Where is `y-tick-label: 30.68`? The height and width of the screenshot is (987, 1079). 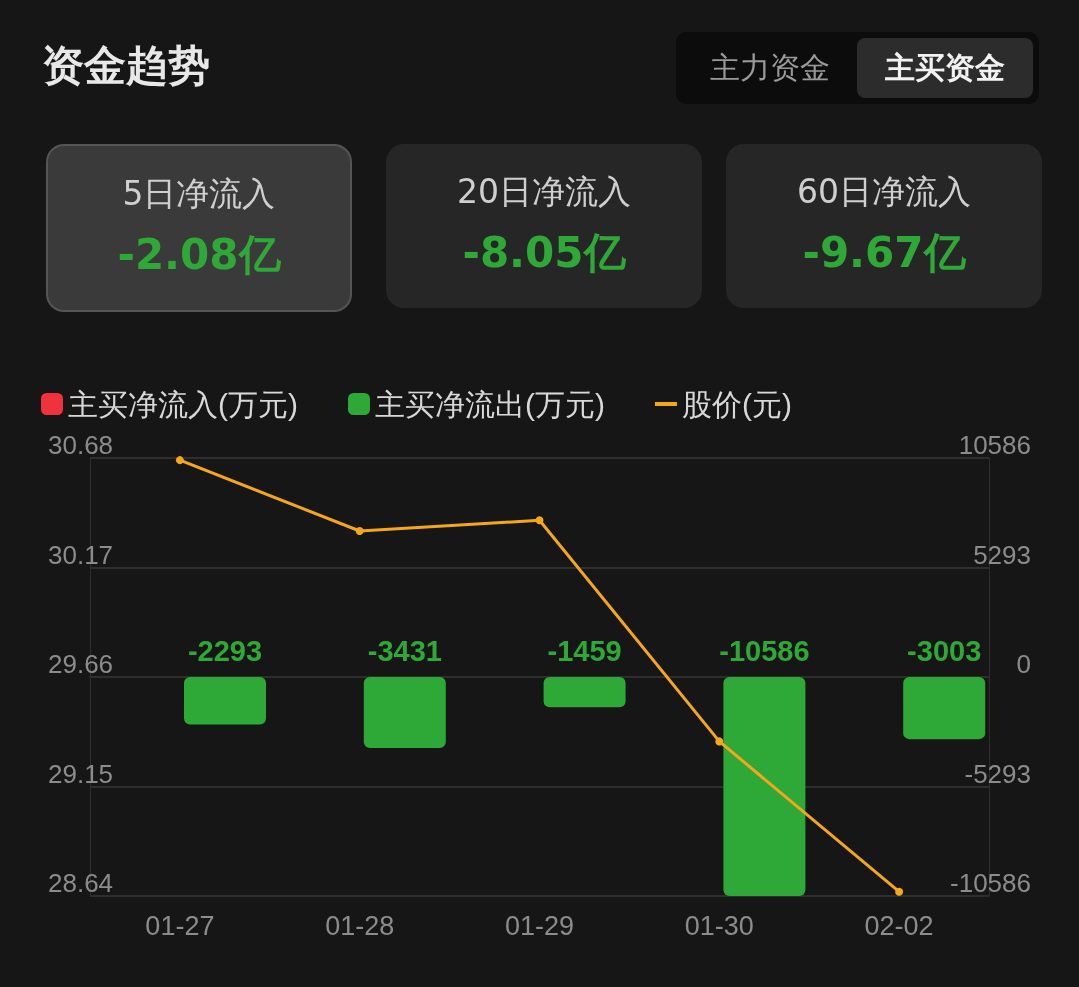
y-tick-label: 30.68 is located at coordinates (81, 445).